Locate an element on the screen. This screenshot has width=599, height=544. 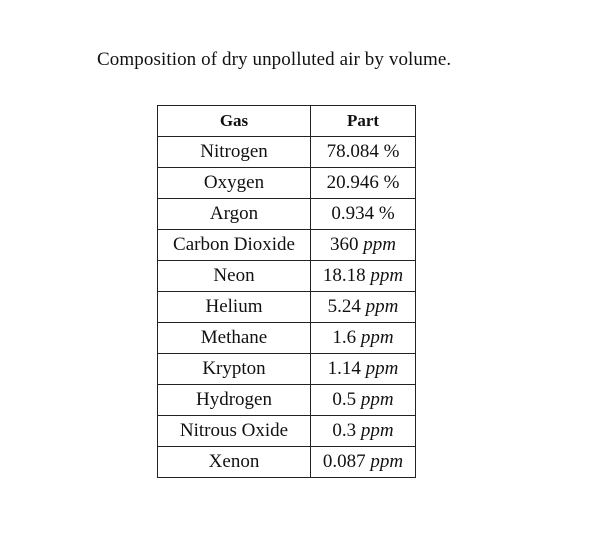
header-gas: Gas is located at coordinates (234, 121).